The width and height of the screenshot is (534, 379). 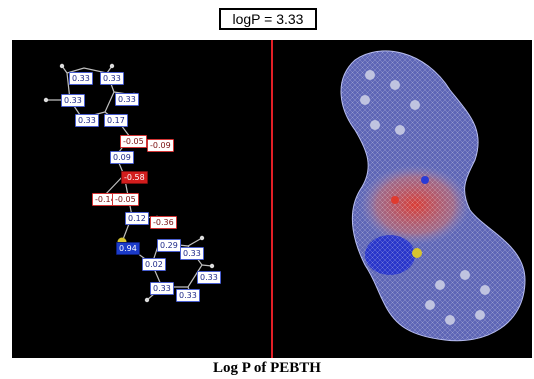 What do you see at coordinates (116, 120) in the screenshot?
I see `charge-label: 0.17` at bounding box center [116, 120].